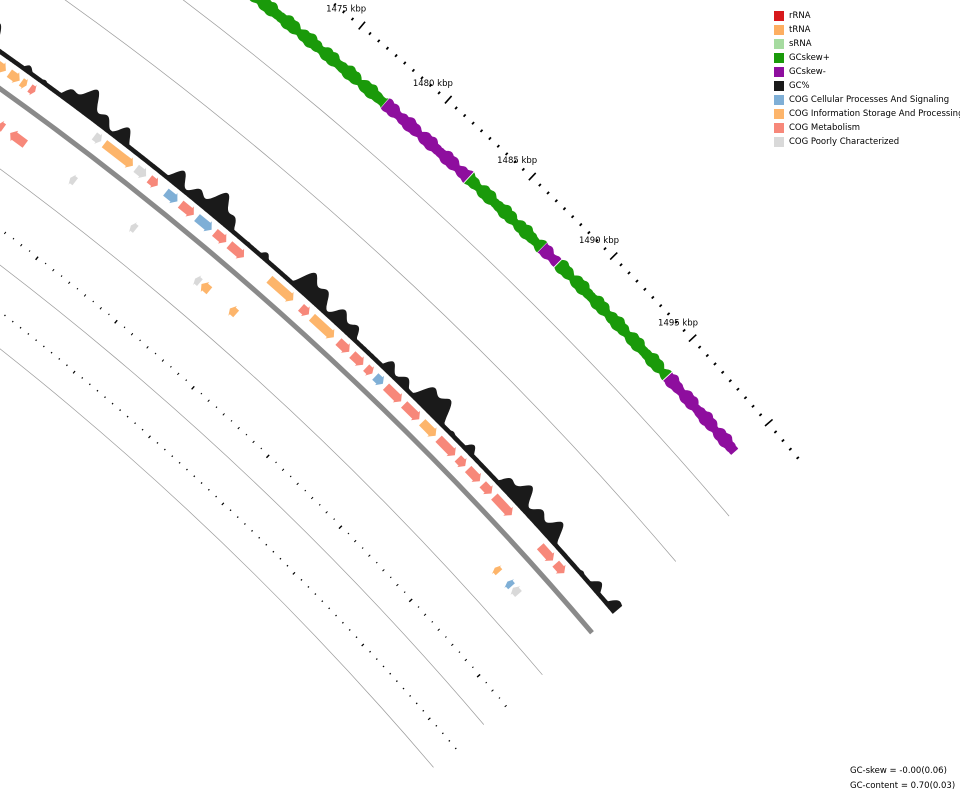 The height and width of the screenshot is (800, 960). Describe the element at coordinates (799, 86) in the screenshot. I see `legend-label: GC%` at that location.